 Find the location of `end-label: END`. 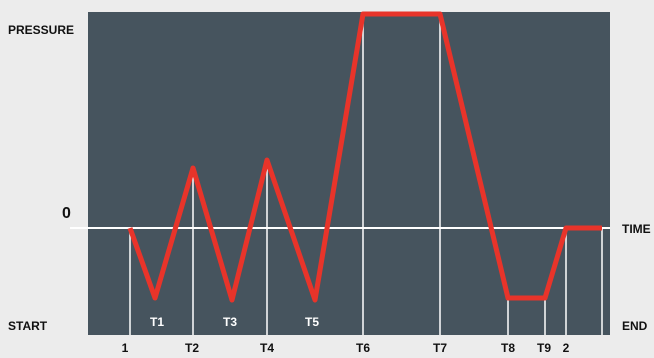

end-label: END is located at coordinates (635, 326).